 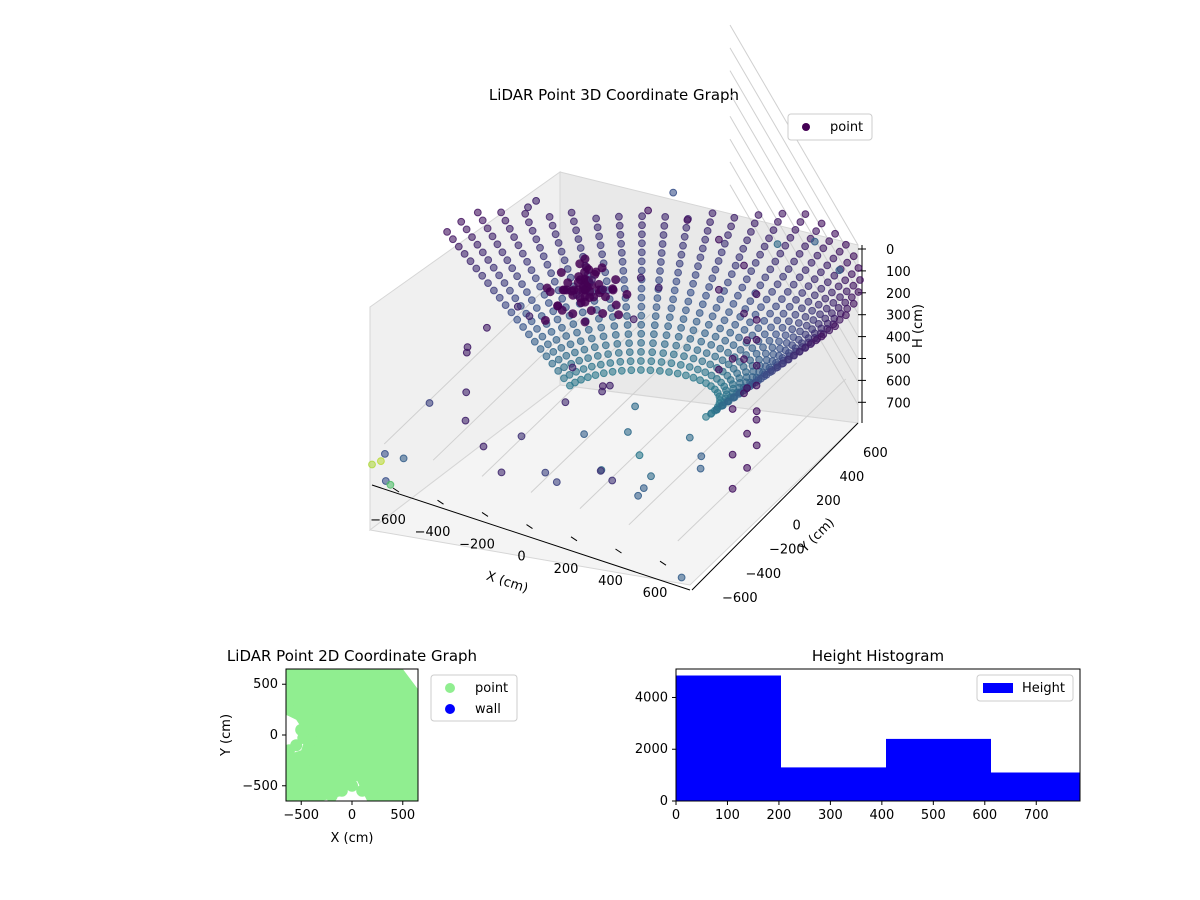 What do you see at coordinates (806, 127) in the screenshot?
I see `legend-point-marker` at bounding box center [806, 127].